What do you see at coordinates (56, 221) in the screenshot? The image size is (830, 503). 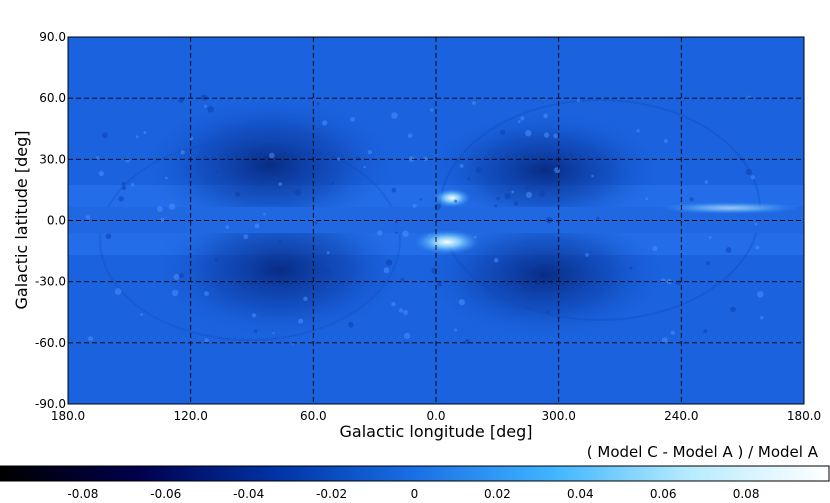 I see `y-tick-label: 0.0` at bounding box center [56, 221].